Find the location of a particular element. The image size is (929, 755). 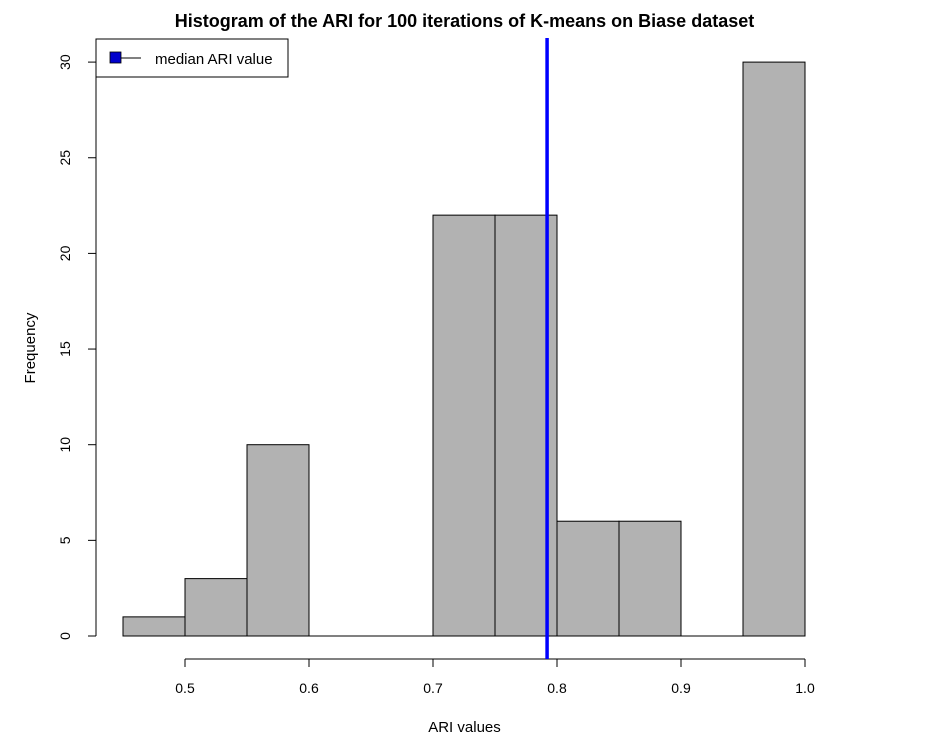

y-tick-label: 25 is located at coordinates (65, 158).